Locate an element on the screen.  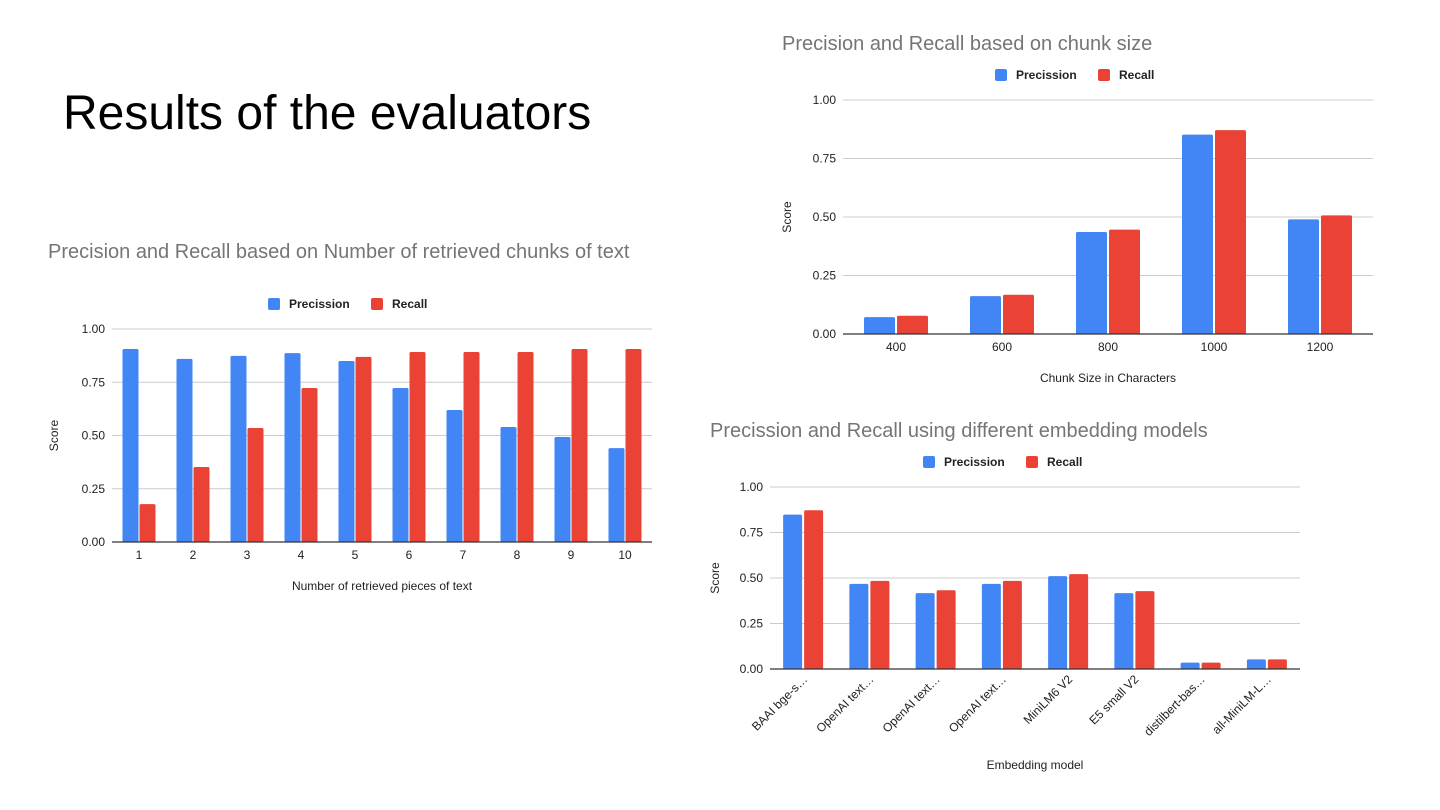
chart-3-x-tick-label: MiniLM6 V2 is located at coordinates (1048, 699).